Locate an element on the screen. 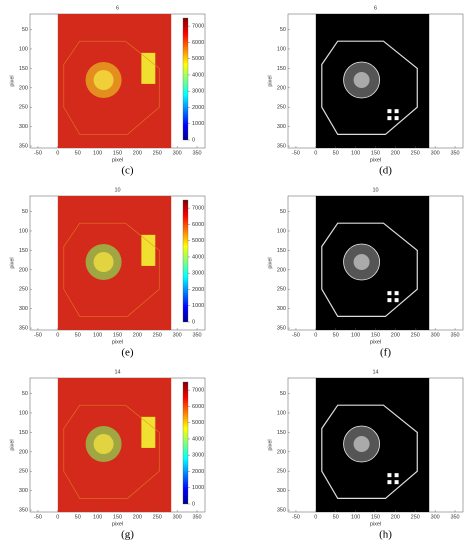 Image resolution: width=469 pixels, height=550 pixels. colorbar is located at coordinates (185, 443).